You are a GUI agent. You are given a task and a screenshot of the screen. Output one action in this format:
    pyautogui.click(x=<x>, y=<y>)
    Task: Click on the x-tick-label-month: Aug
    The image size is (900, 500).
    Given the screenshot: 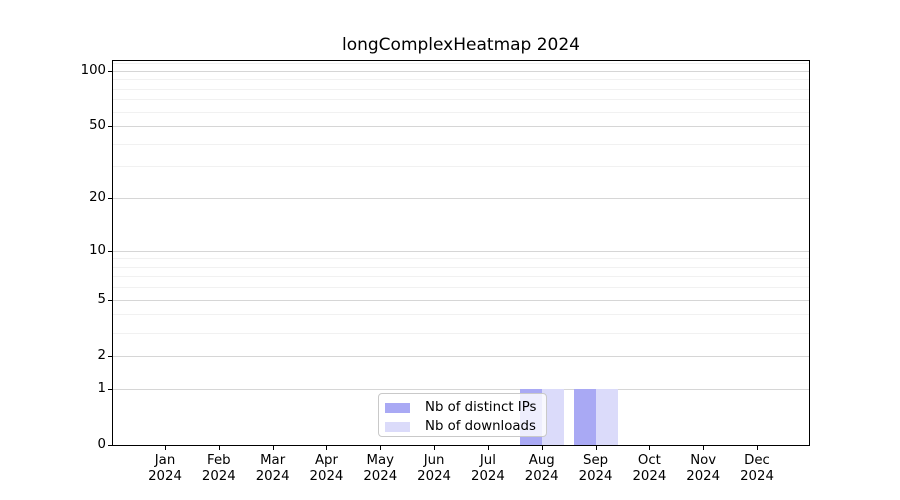 What is the action you would take?
    pyautogui.click(x=541, y=460)
    